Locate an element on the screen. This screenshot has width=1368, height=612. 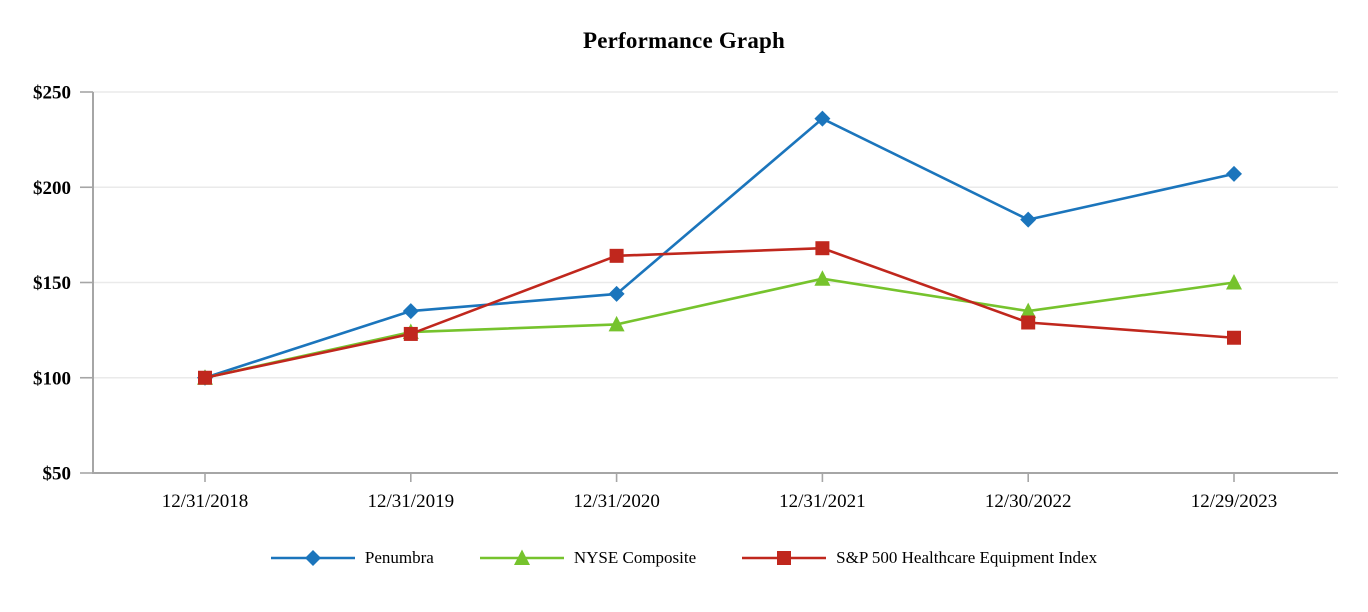
legend-label: NYSE Composite is located at coordinates (635, 557).